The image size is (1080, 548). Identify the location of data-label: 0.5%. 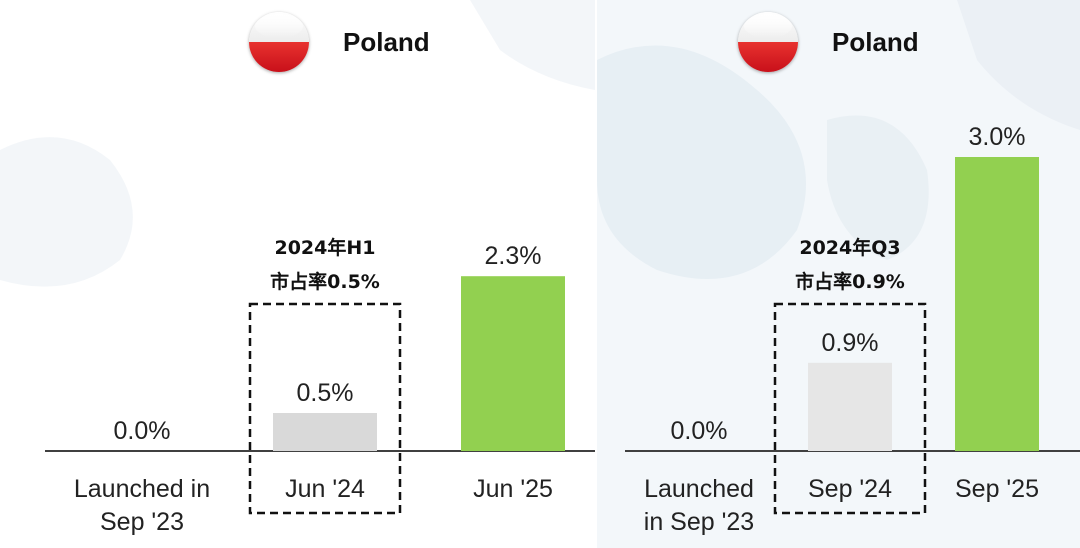
(325, 393).